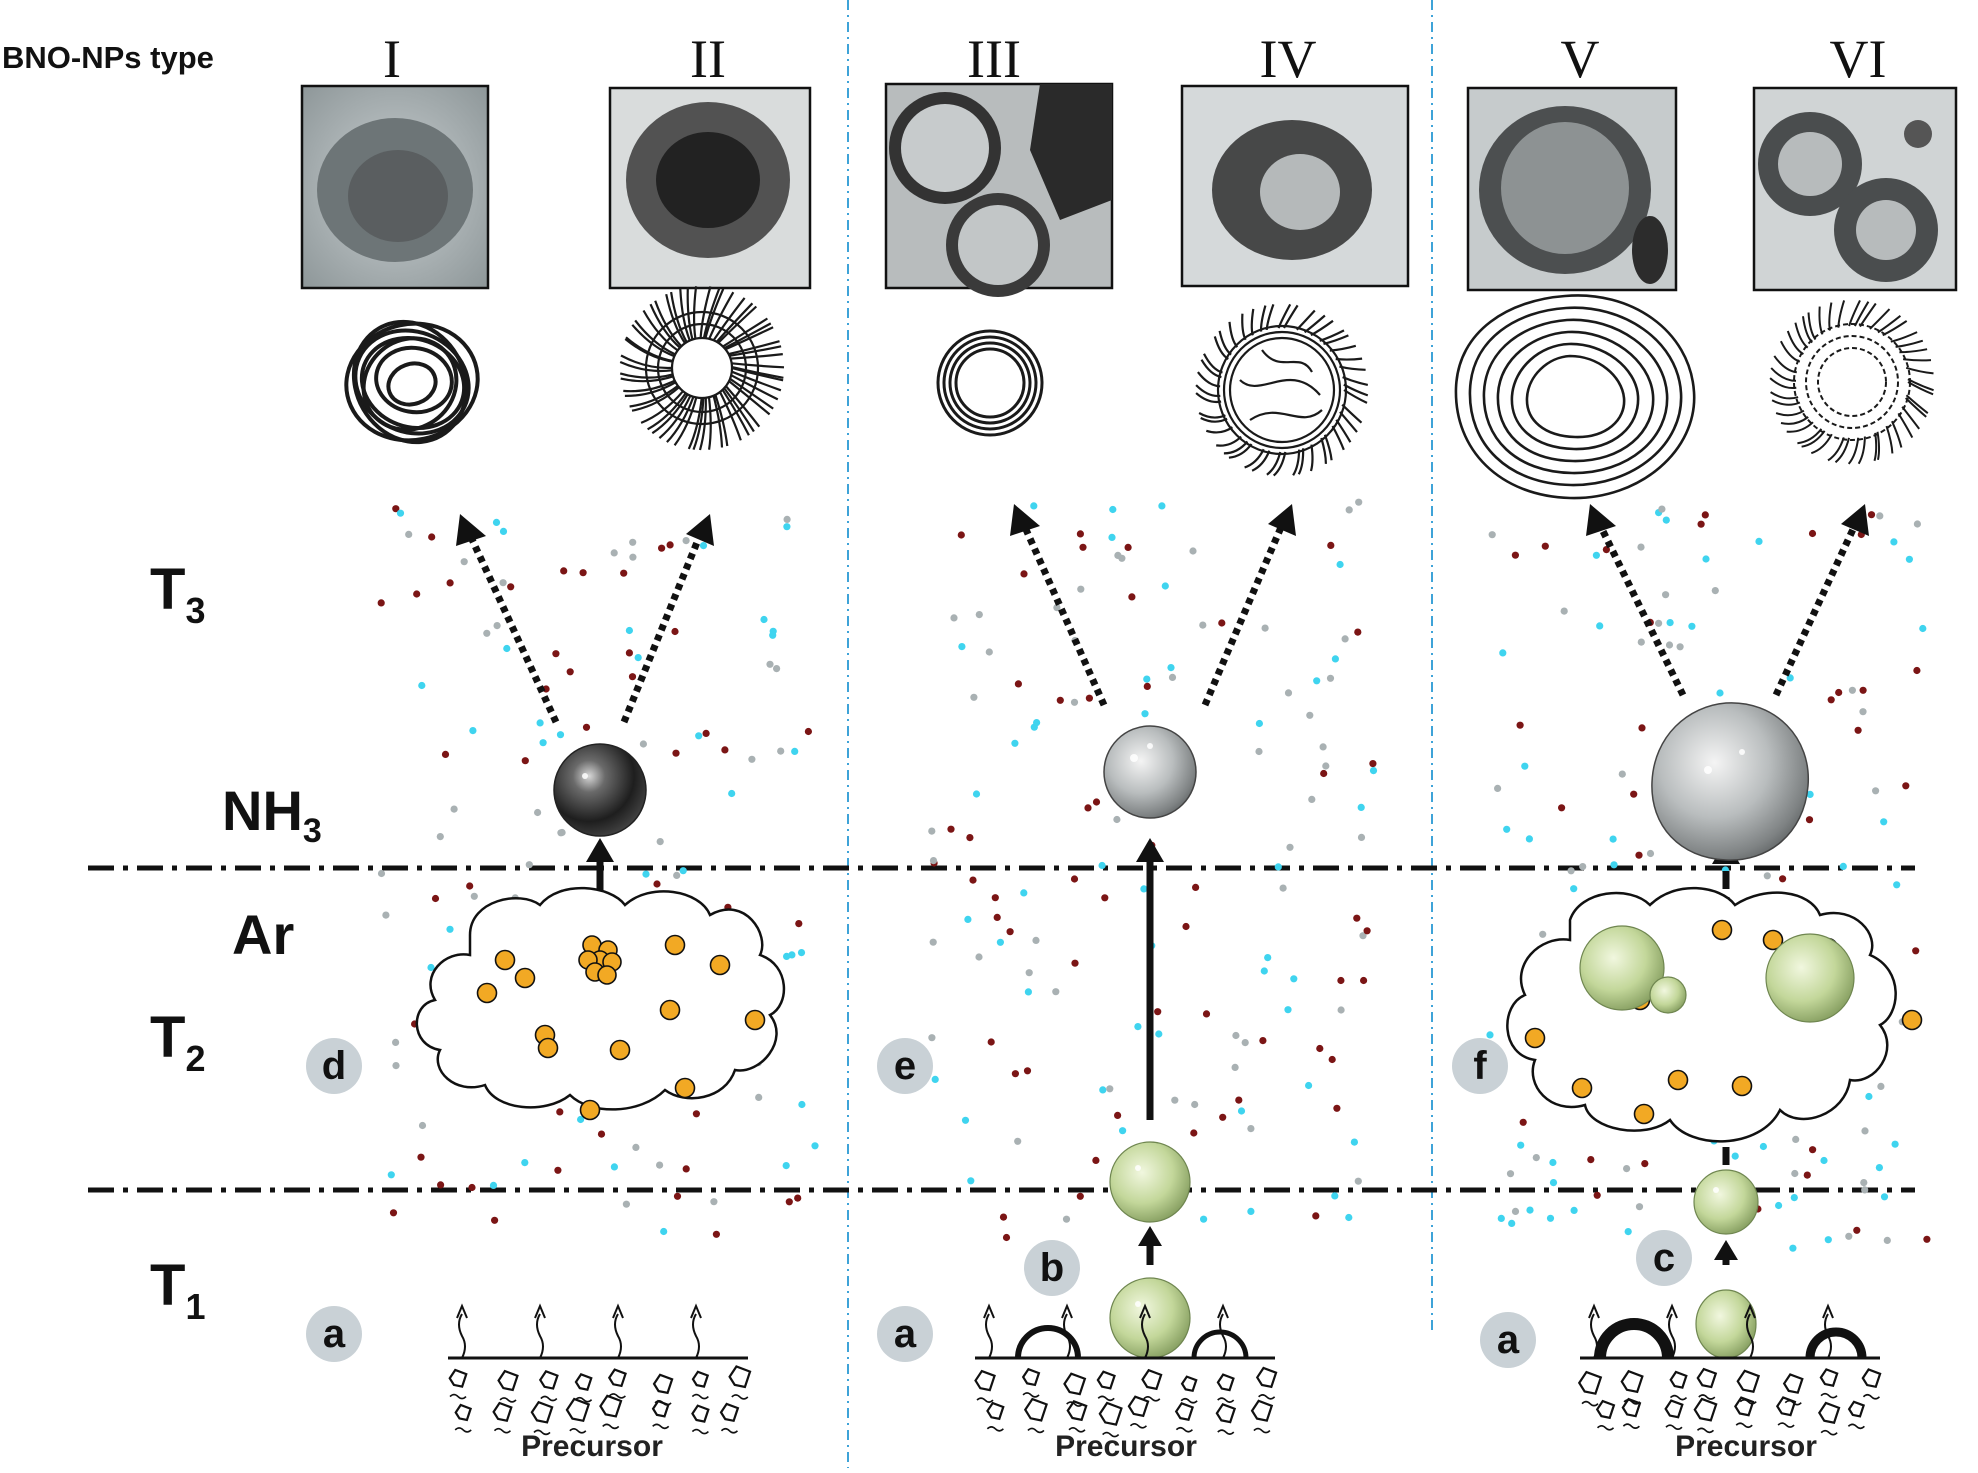  I want to click on precursor-label-col2: Precursor, so click(1126, 1446).